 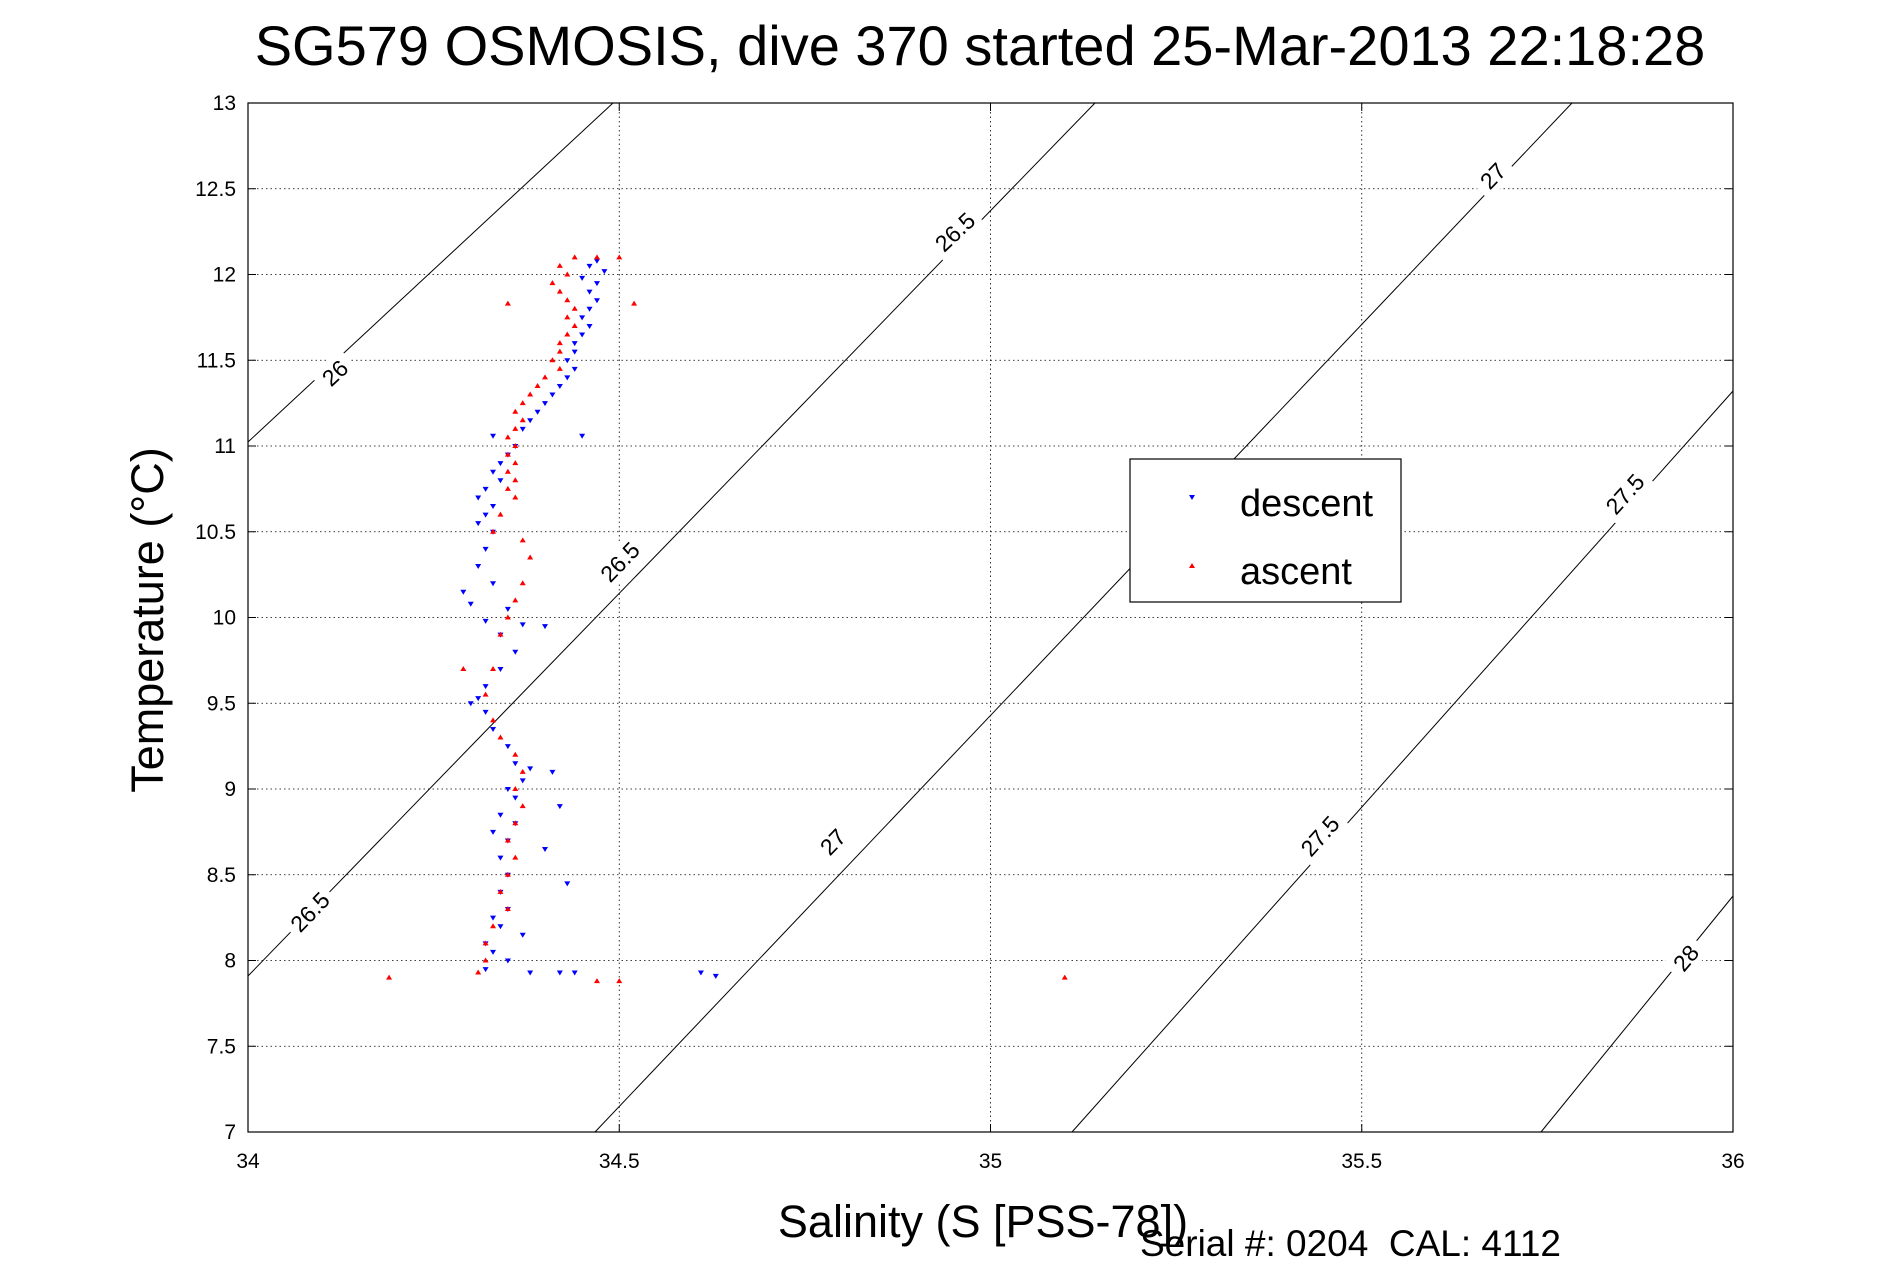 What do you see at coordinates (224, 275) in the screenshot?
I see `y-tick-label: 12` at bounding box center [224, 275].